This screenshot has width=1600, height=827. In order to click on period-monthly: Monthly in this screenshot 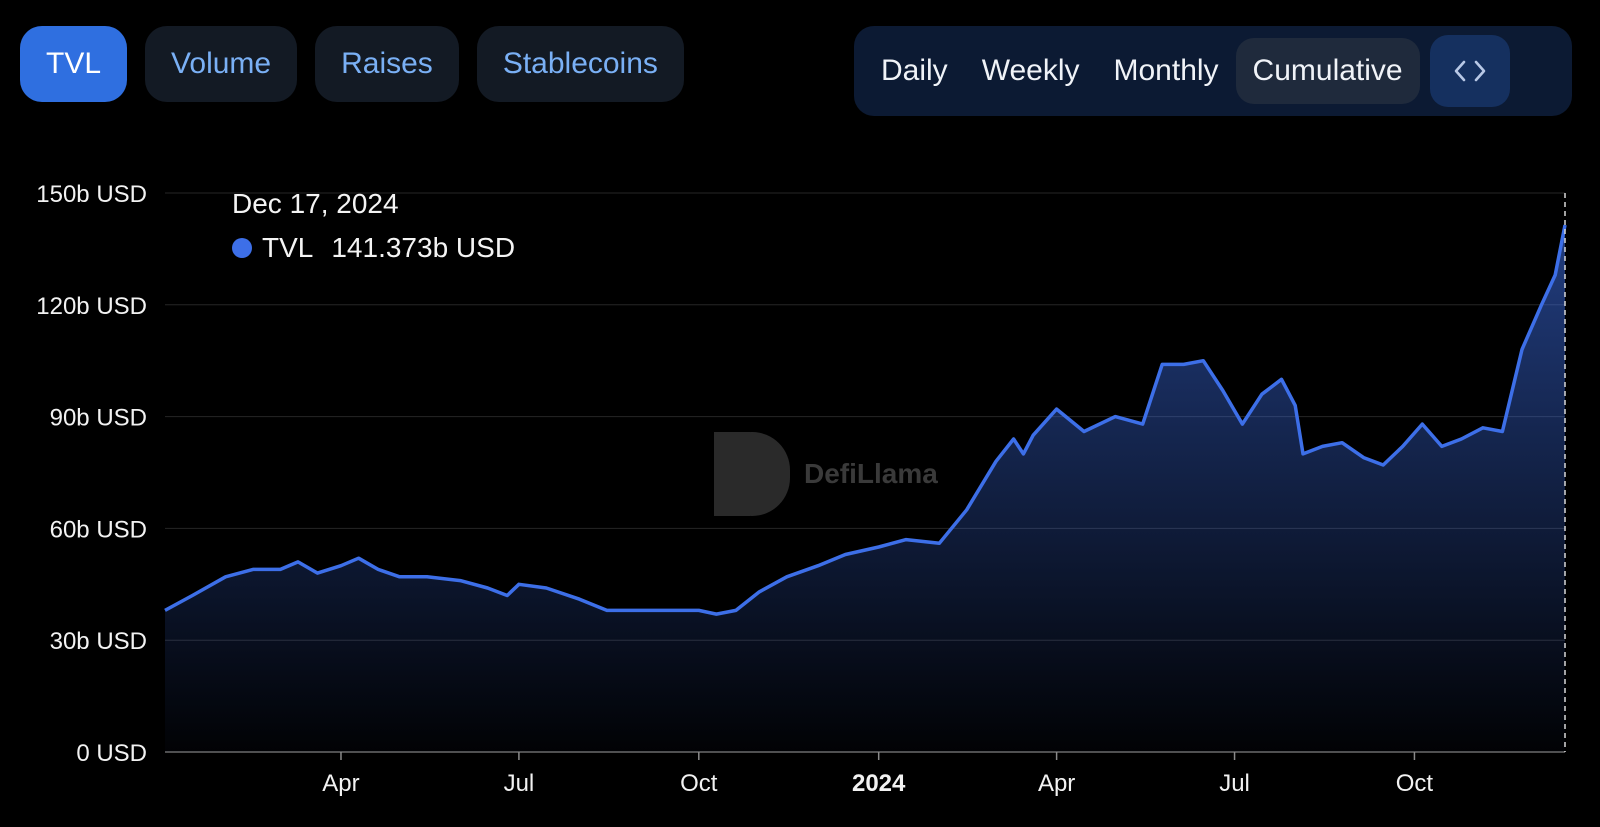, I will do `click(1166, 70)`.